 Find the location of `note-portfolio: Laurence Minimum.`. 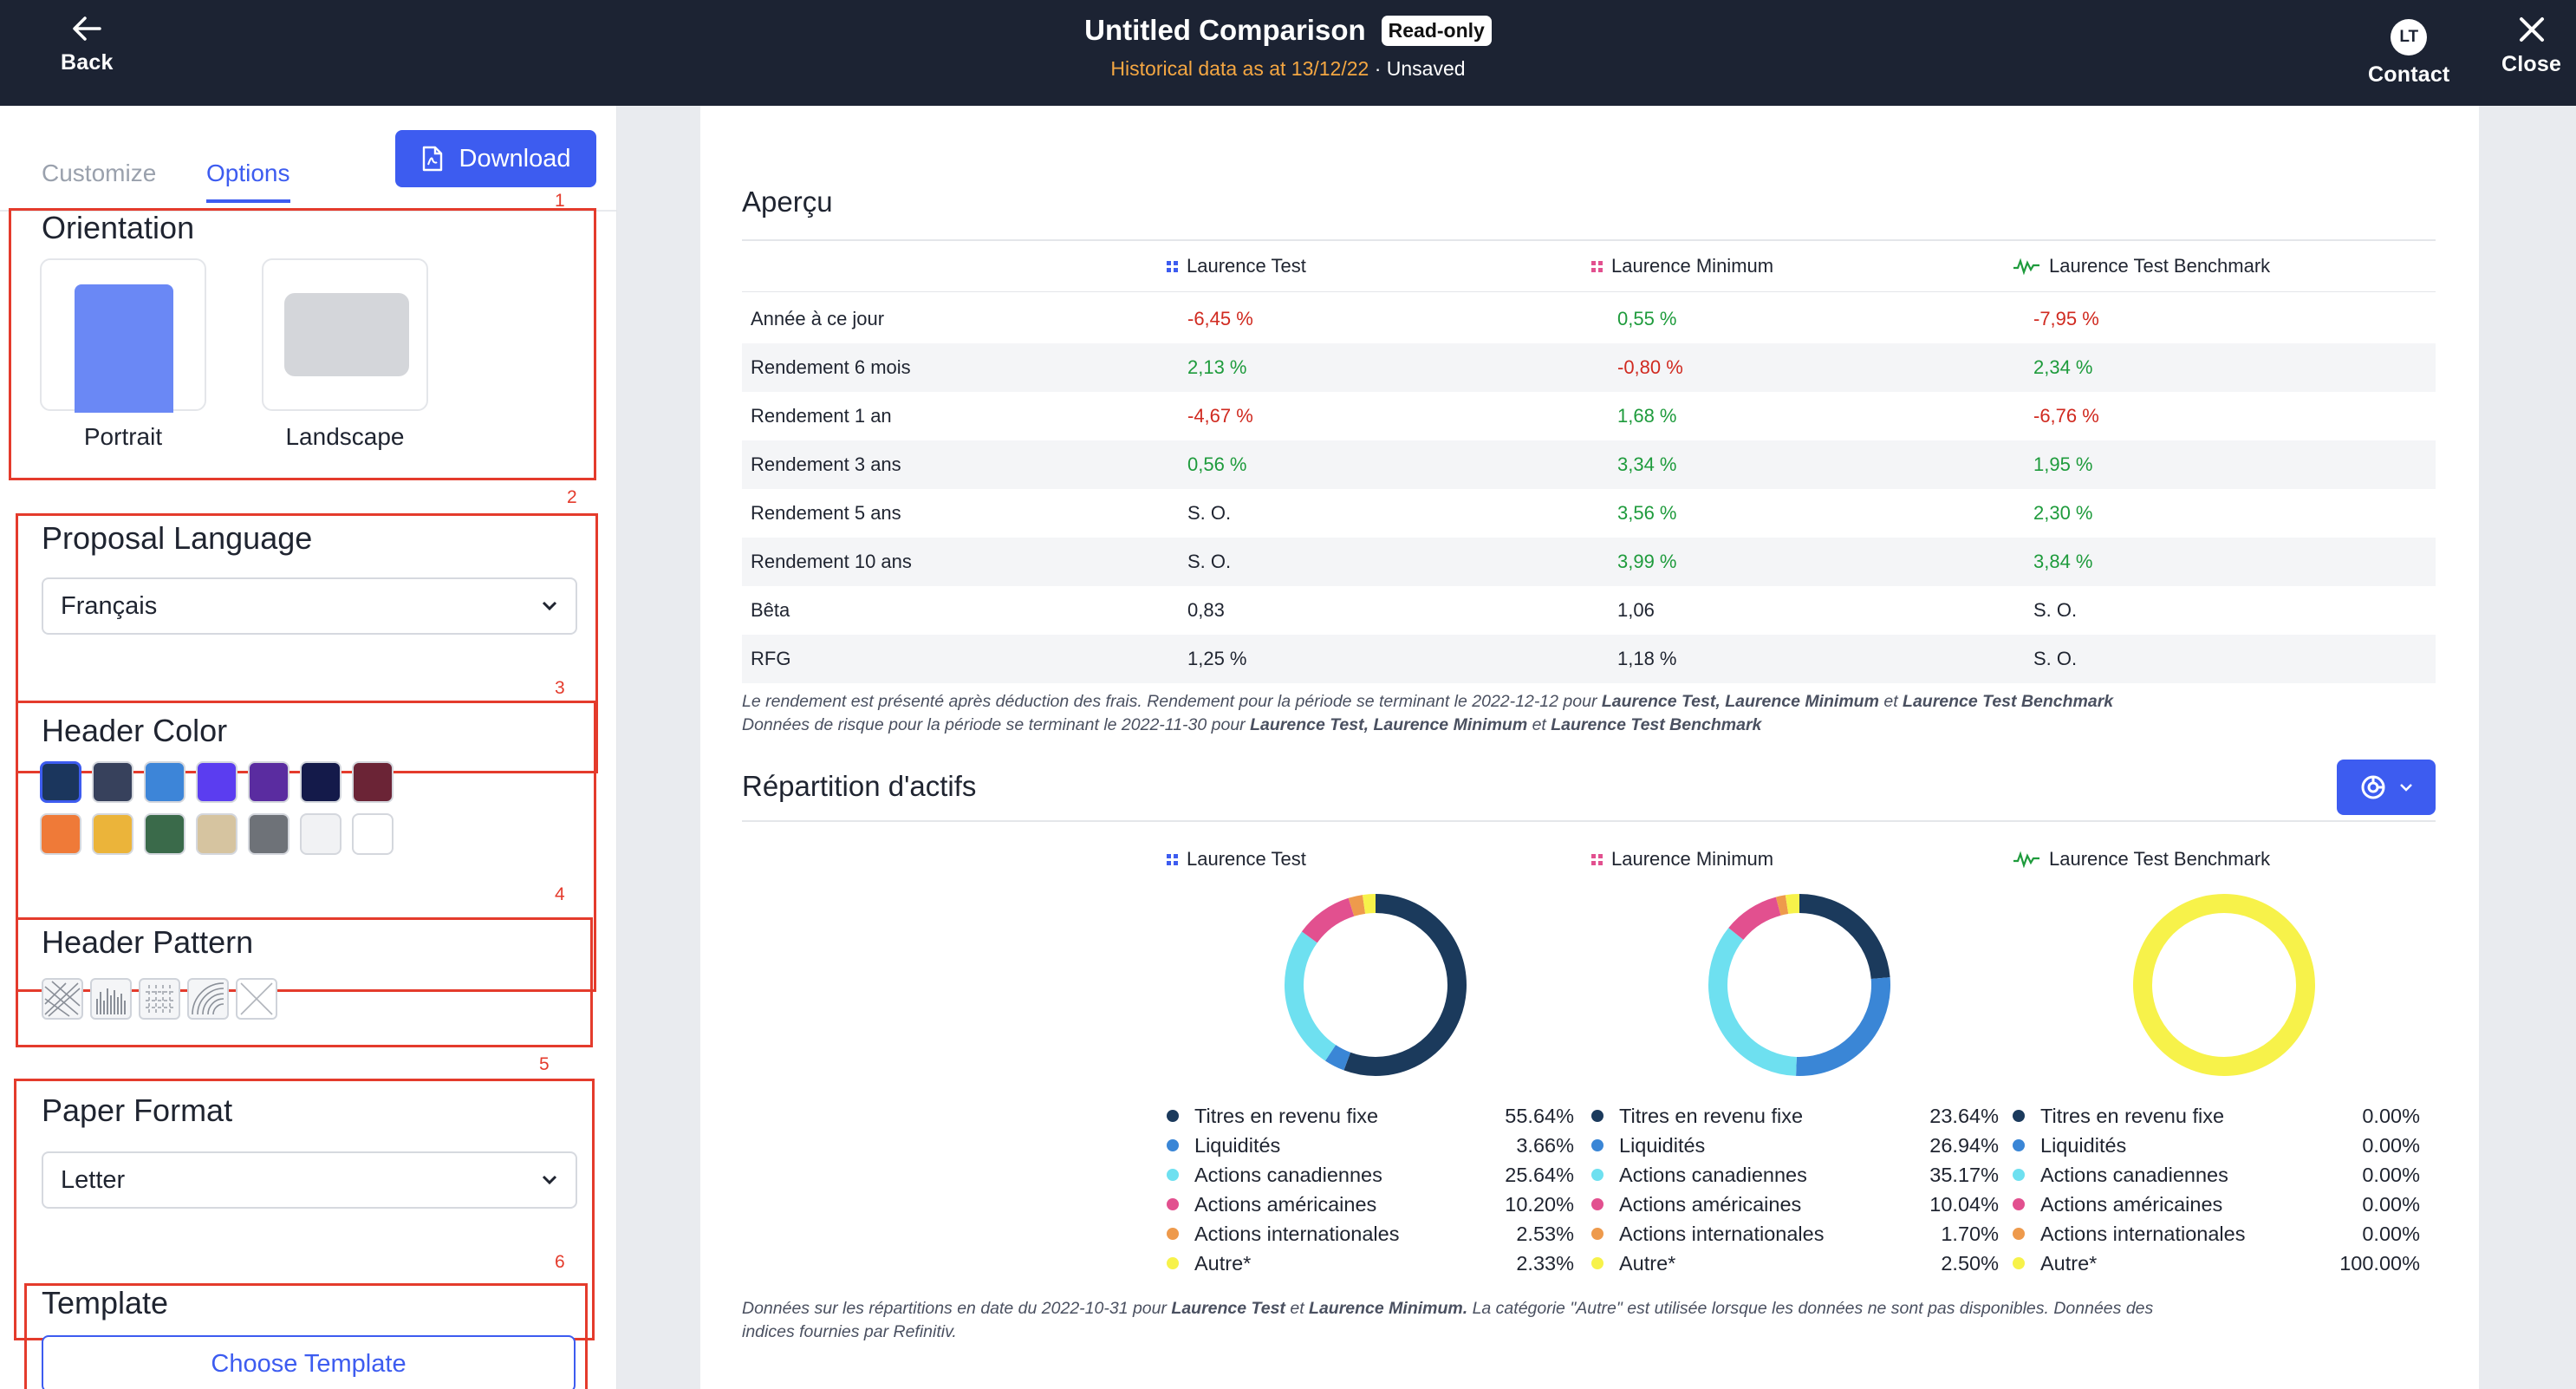

note-portfolio: Laurence Minimum. is located at coordinates (1388, 1308).